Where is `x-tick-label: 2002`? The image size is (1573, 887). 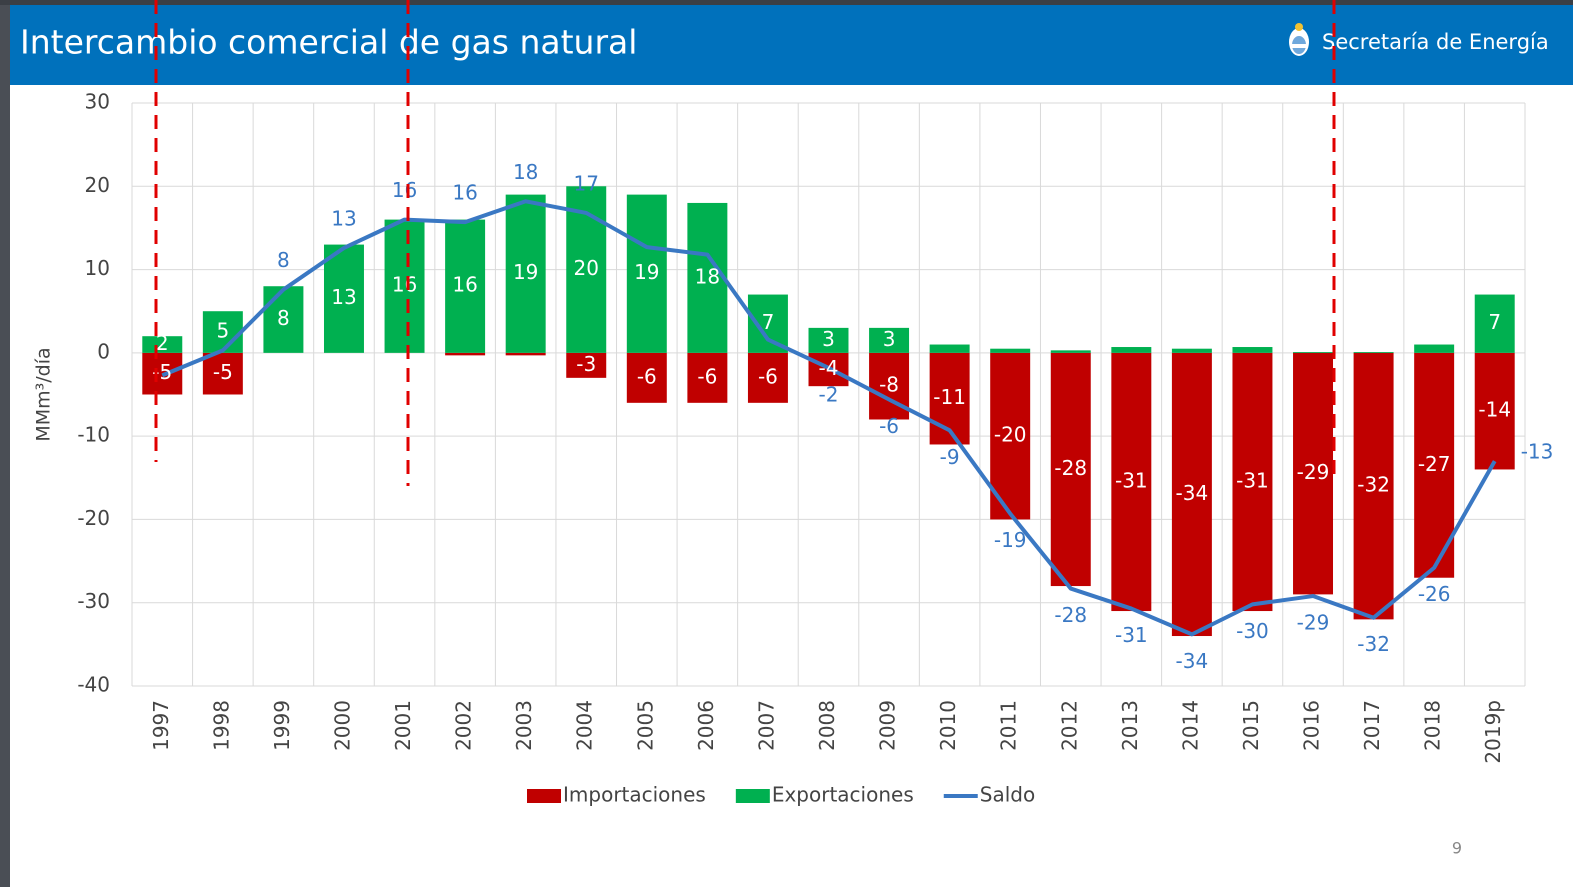 x-tick-label: 2002 is located at coordinates (464, 725).